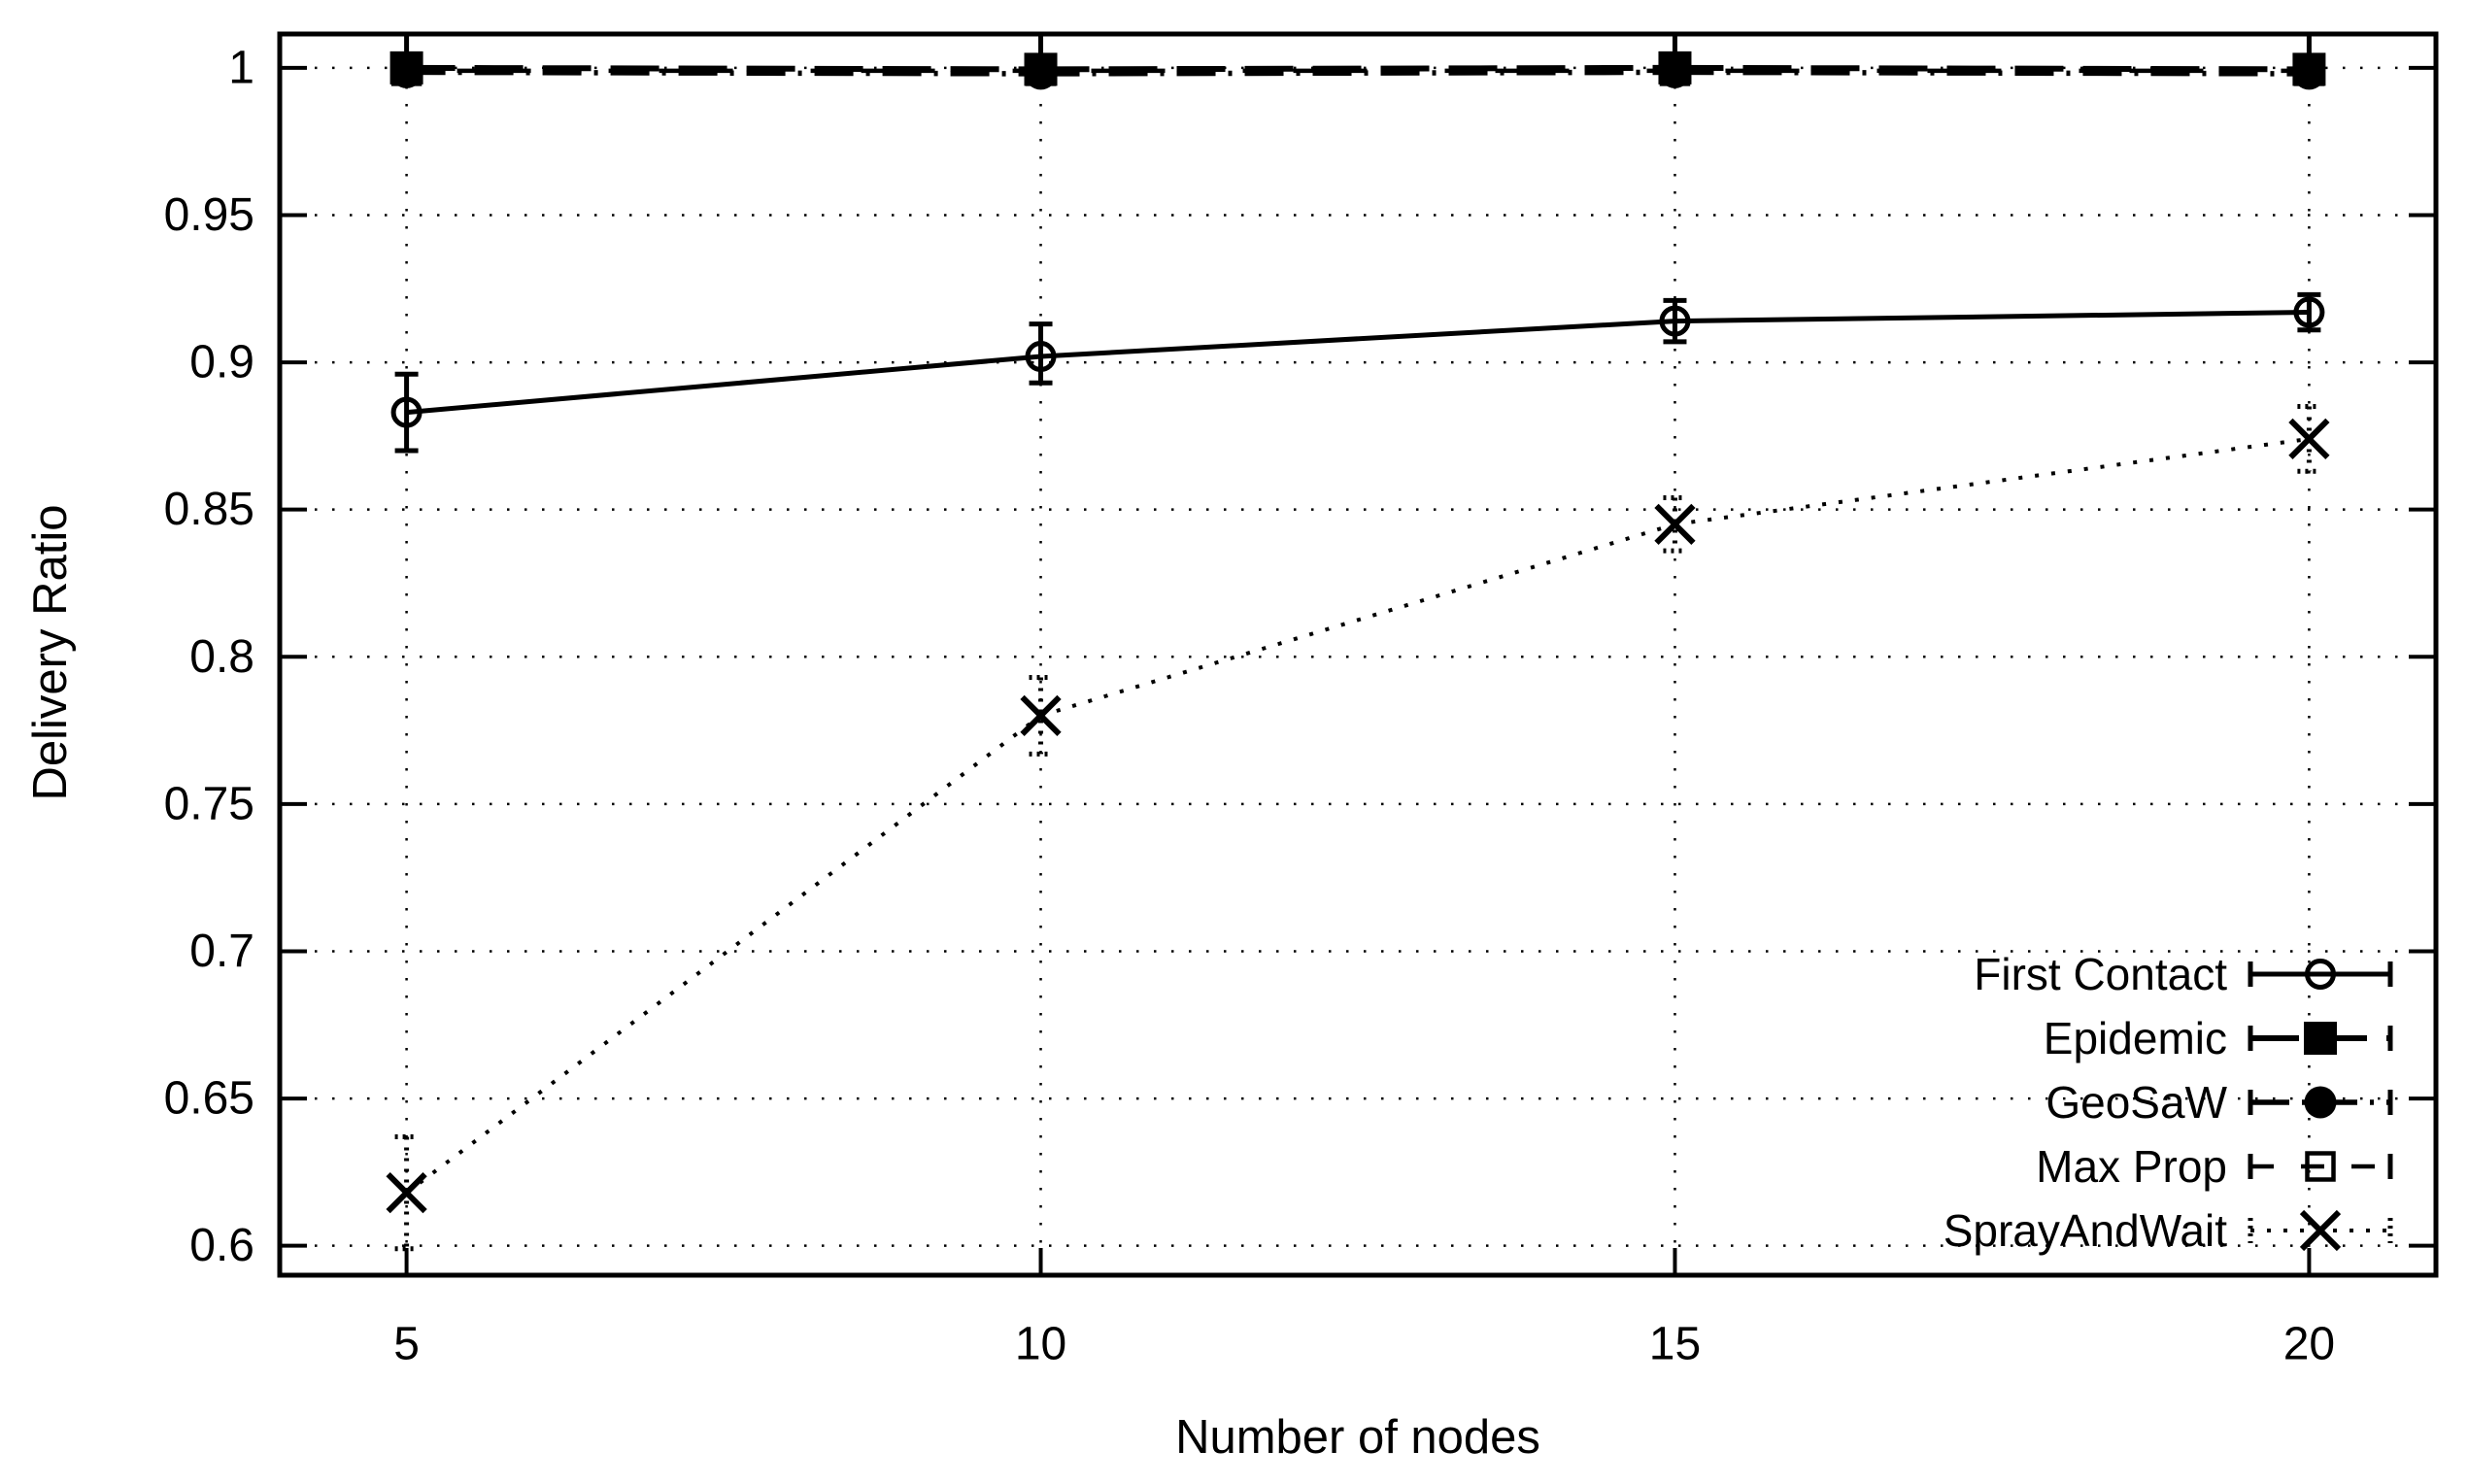 This screenshot has height=1484, width=2468. Describe the element at coordinates (221, 951) in the screenshot. I see `y-tick-label: 0.7` at that location.